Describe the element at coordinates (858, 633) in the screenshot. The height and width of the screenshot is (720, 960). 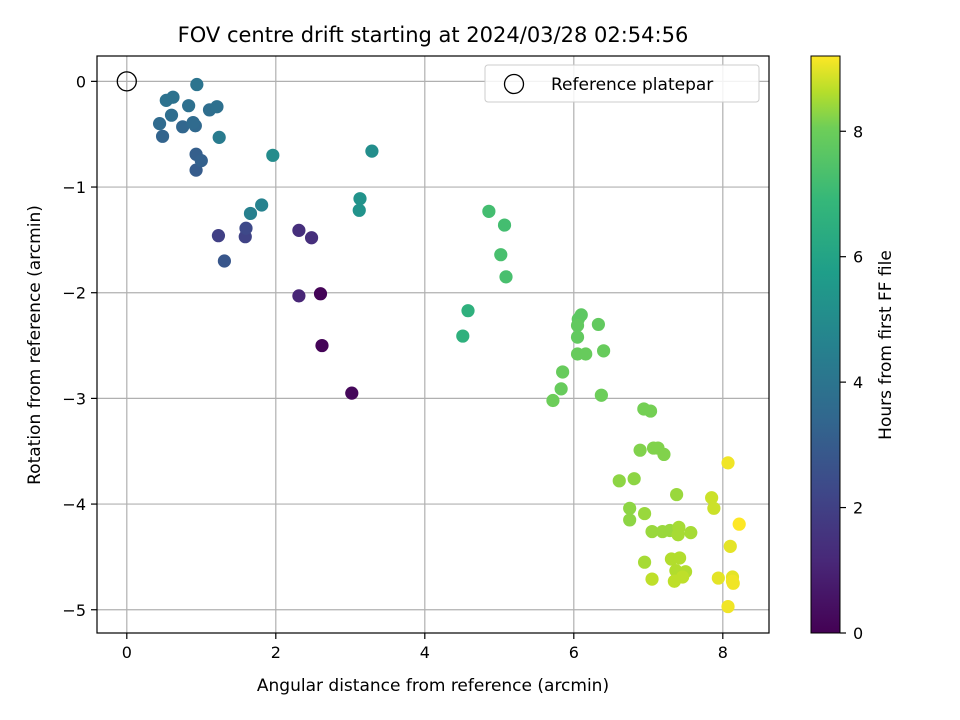
I see `colorbar-tick-label: 0` at that location.